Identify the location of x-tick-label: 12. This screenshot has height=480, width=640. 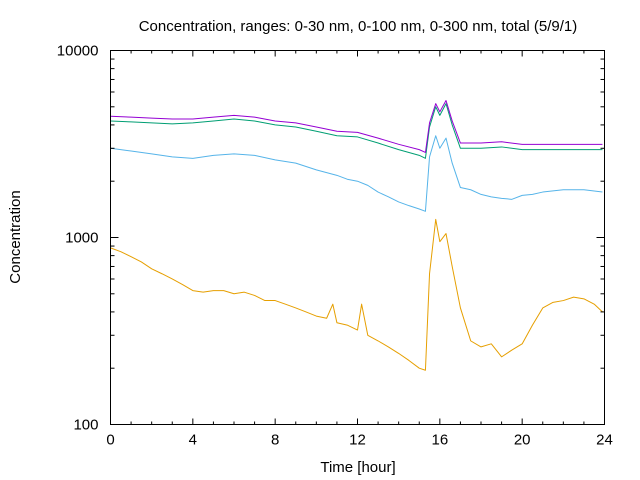
(357, 440).